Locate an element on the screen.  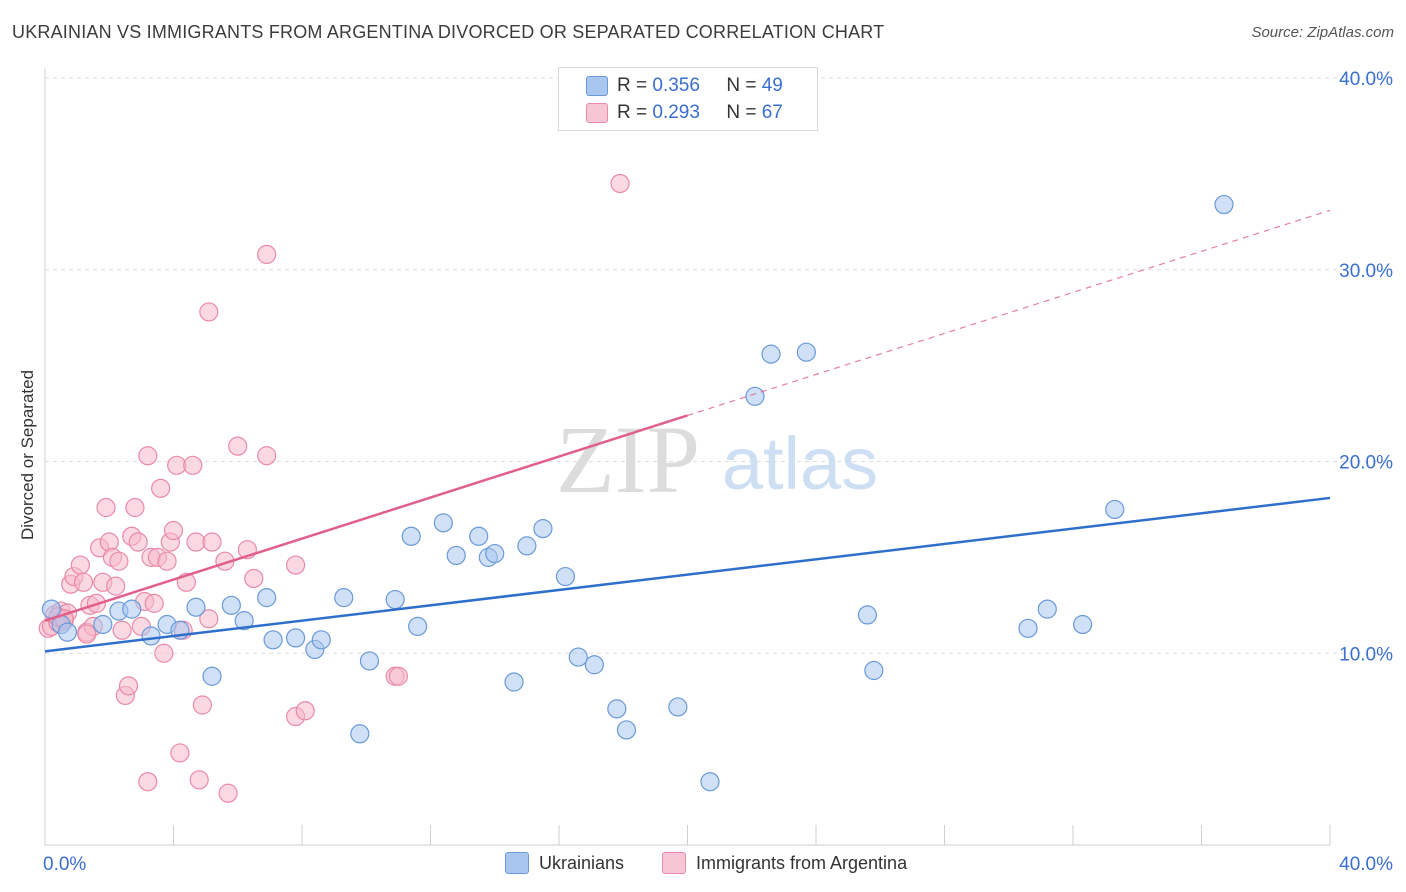
stats-row-argentina: R = 0.293 N = 67 is located at coordinates (684, 113).